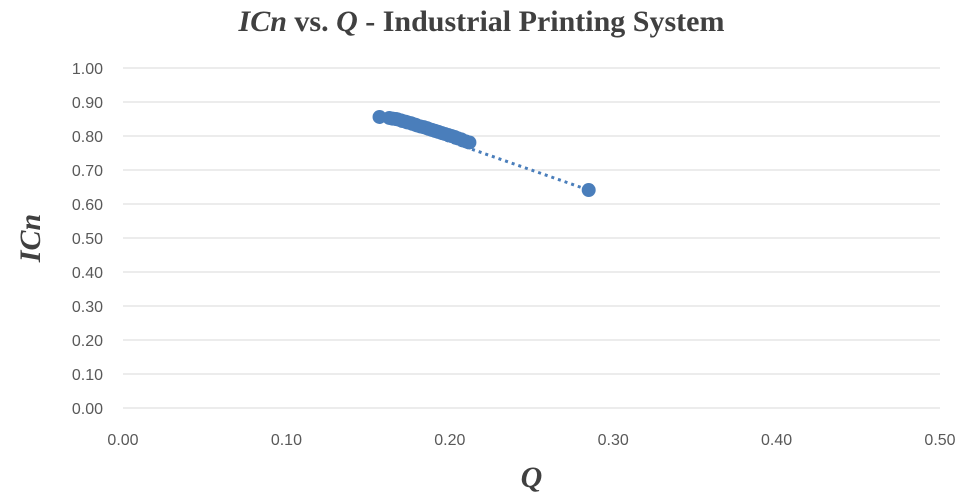 Image resolution: width=963 pixels, height=497 pixels. I want to click on y-tick-label: 0.80, so click(87, 137).